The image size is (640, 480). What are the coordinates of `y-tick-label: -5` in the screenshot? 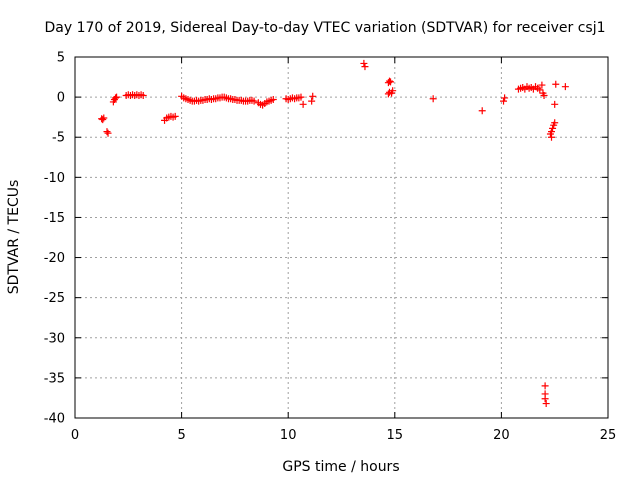 It's located at (58, 138).